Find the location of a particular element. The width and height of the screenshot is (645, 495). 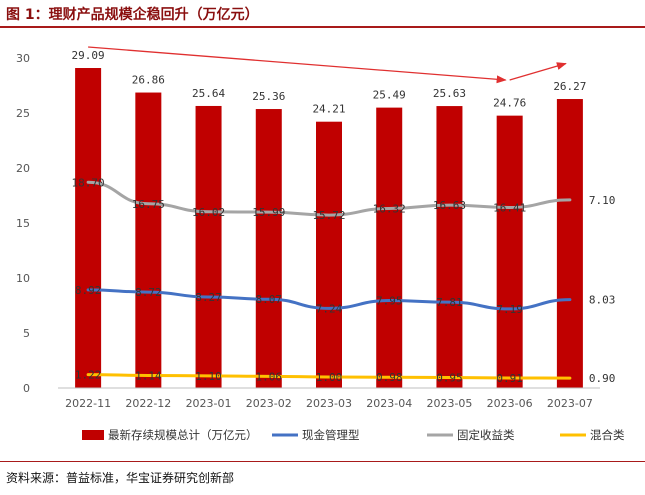

legend-swatch is located at coordinates (93, 435).